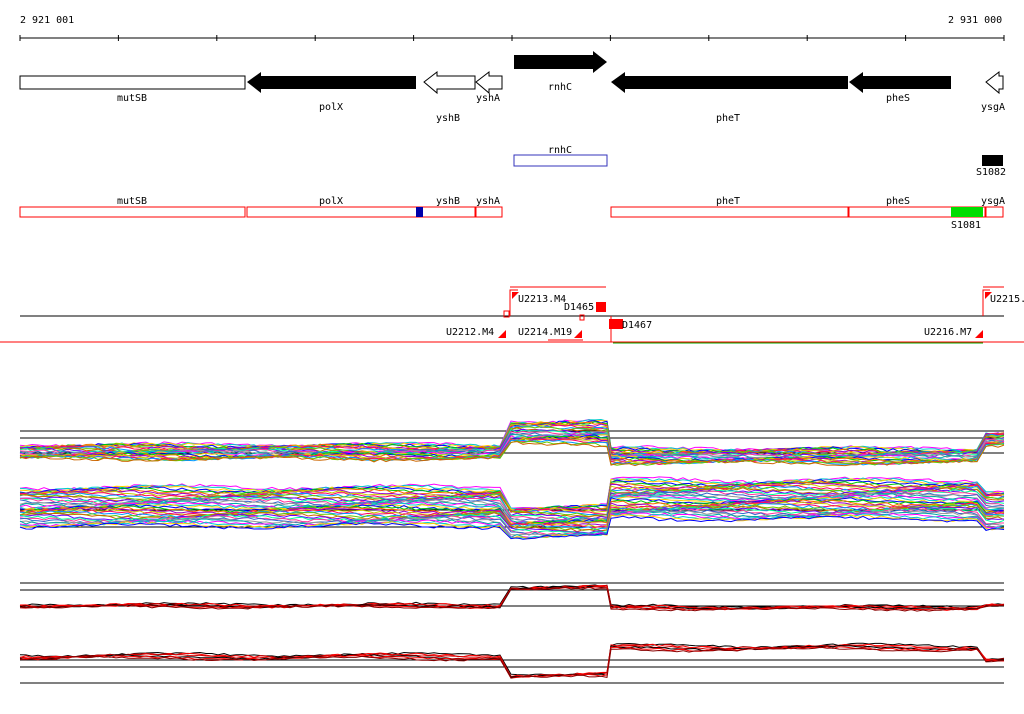 This screenshot has width=1024, height=714. What do you see at coordinates (993, 201) in the screenshot?
I see `red-gene-ysga-label: ysgA` at bounding box center [993, 201].